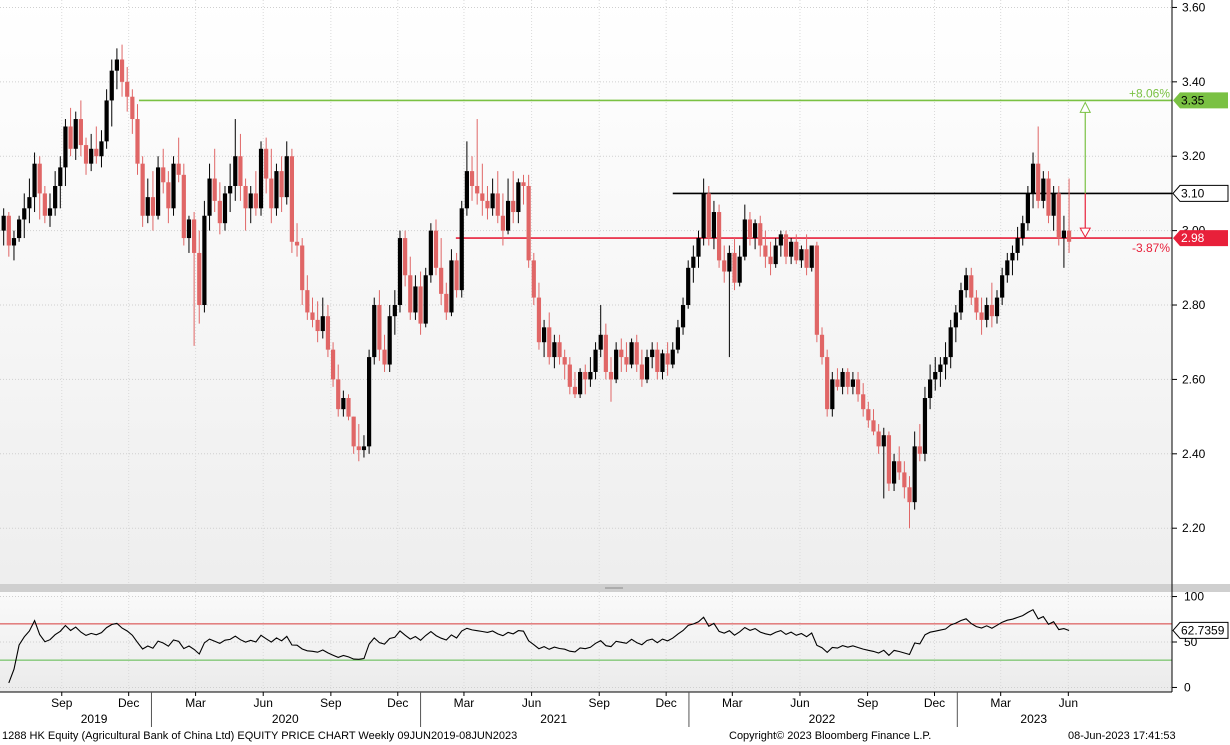 This screenshot has height=745, width=1230. Describe the element at coordinates (1085, 233) in the screenshot. I see `downside-arrow-head` at that location.